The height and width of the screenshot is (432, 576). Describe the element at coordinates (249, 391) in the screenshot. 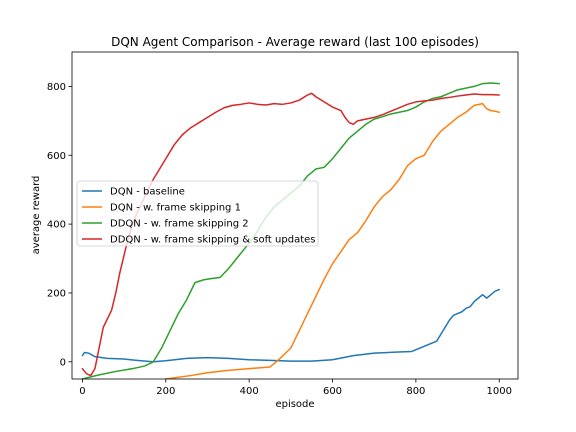

I see `x-tick-label: 400` at that location.